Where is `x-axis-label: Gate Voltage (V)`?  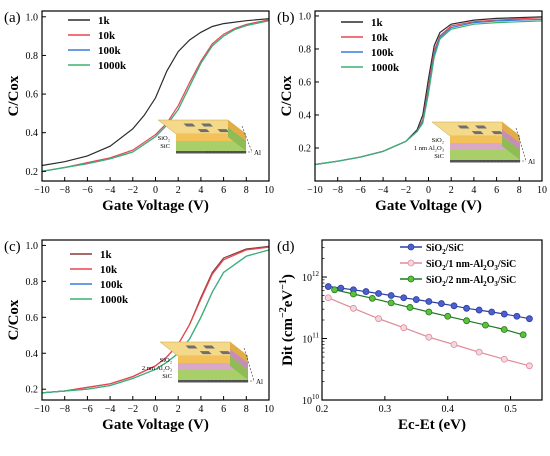
x-axis-label: Gate Voltage (V) is located at coordinates (428, 206).